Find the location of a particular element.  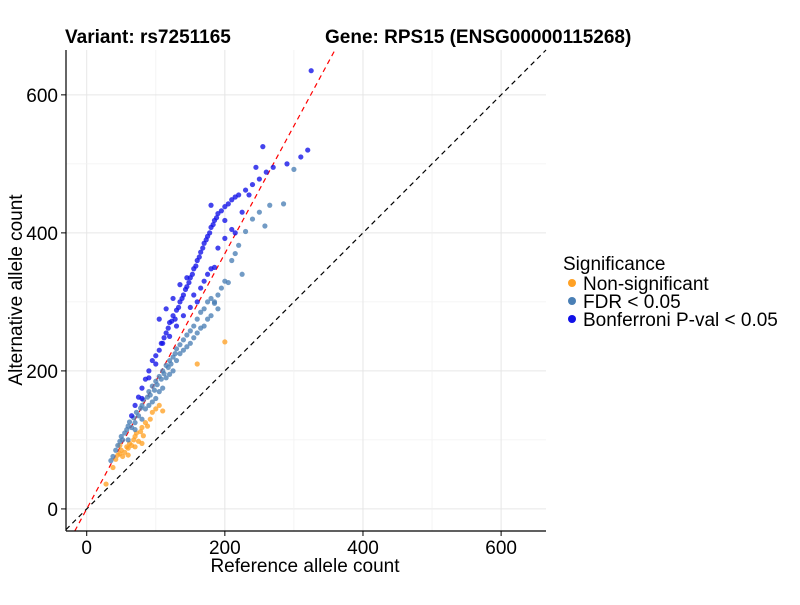

legend-entry-label: Bonferroni P-val < 0.05 is located at coordinates (680, 320).